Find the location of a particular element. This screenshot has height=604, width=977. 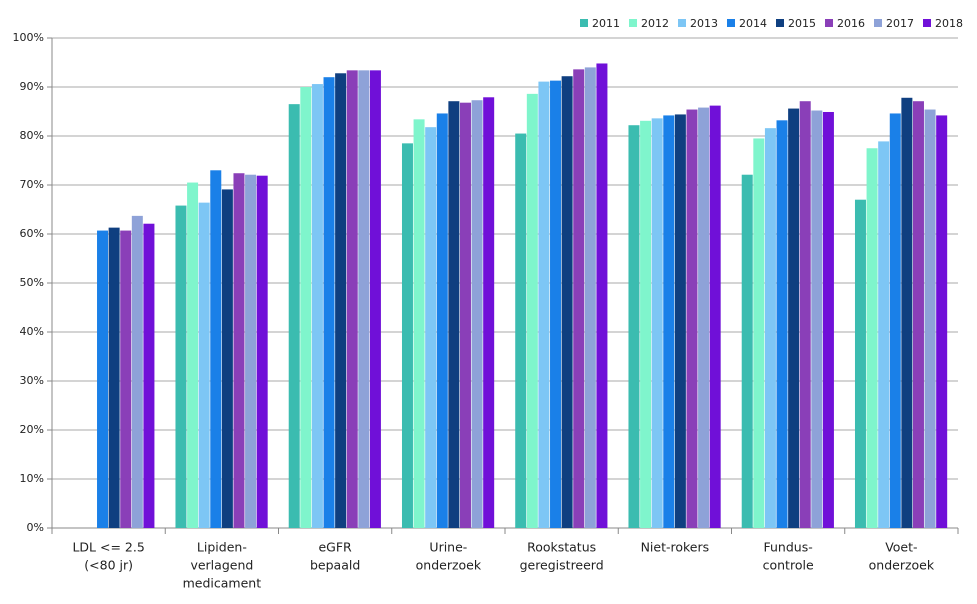

y-tick-label: 60% is located at coordinates (32, 233).